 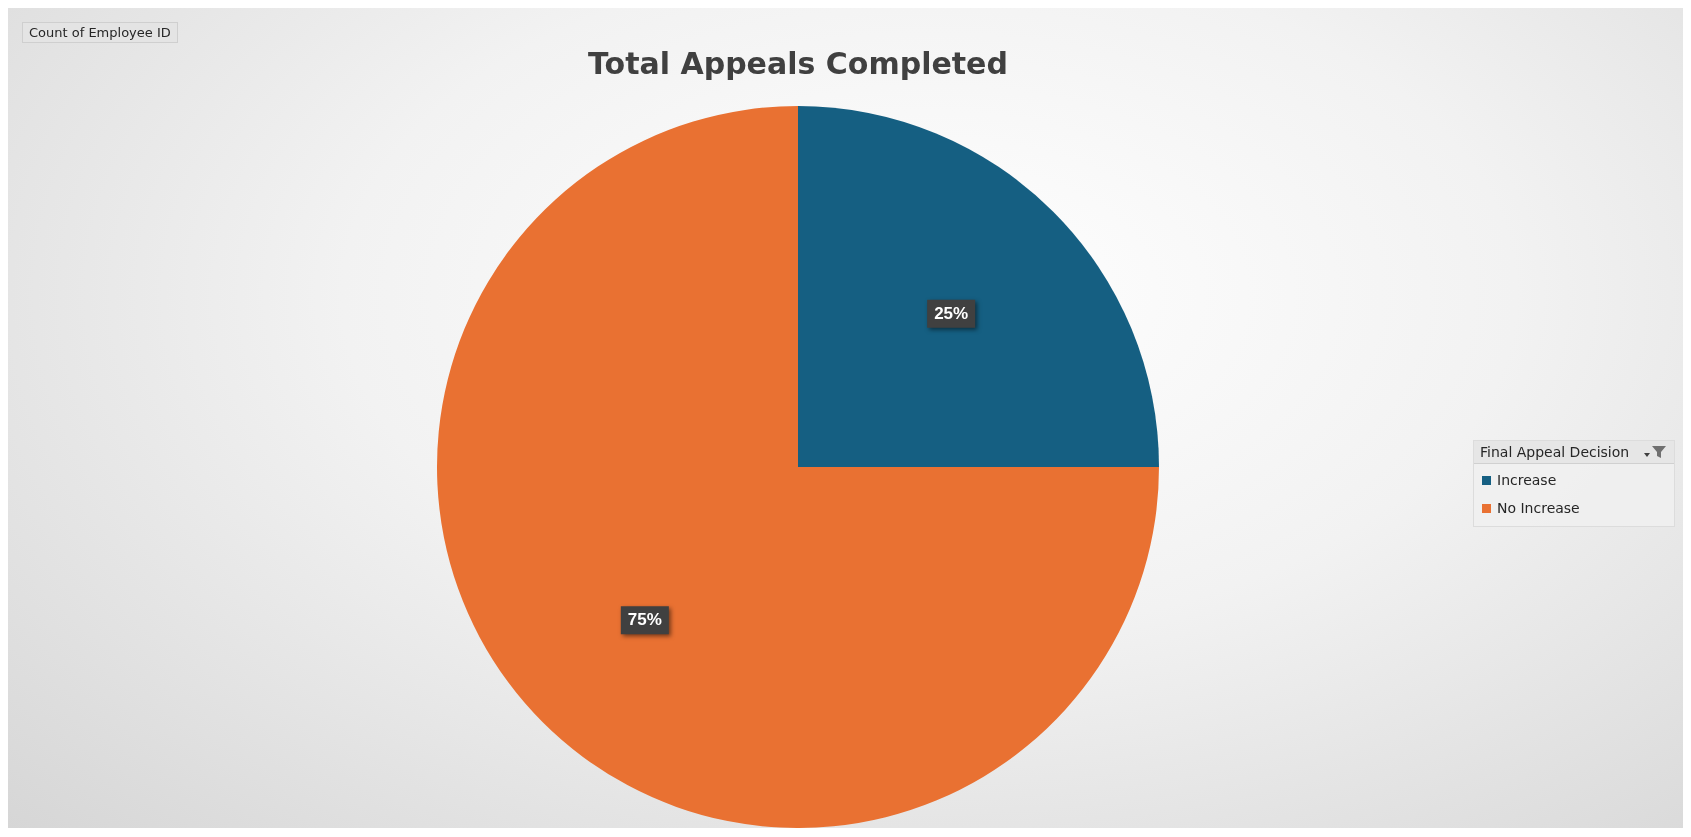 I want to click on legend-label: Increase, so click(x=1527, y=480).